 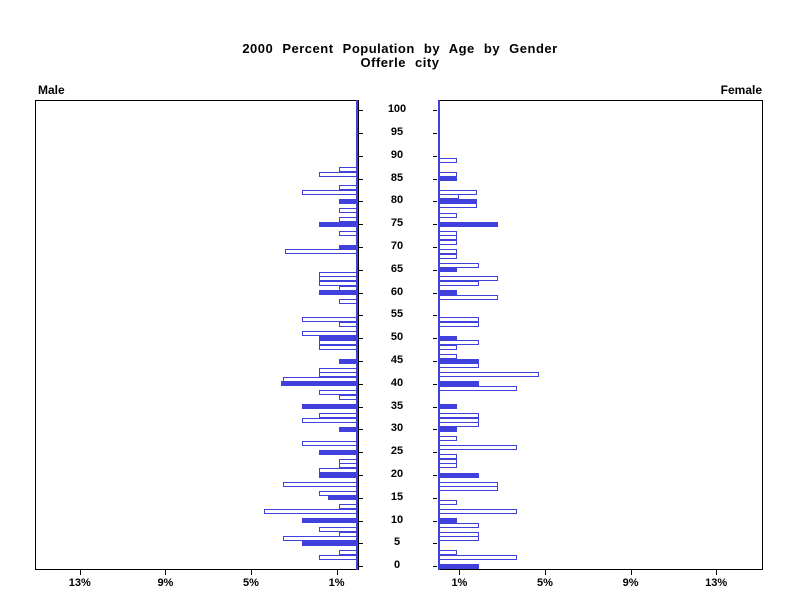 I want to click on female-pct-label-9: 9%, so click(x=630, y=583).